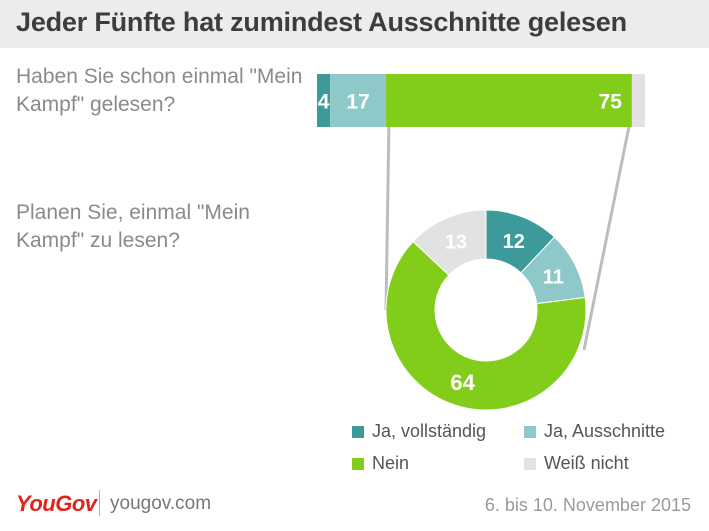  What do you see at coordinates (586, 463) in the screenshot?
I see `legend-label: Weiß nicht` at bounding box center [586, 463].